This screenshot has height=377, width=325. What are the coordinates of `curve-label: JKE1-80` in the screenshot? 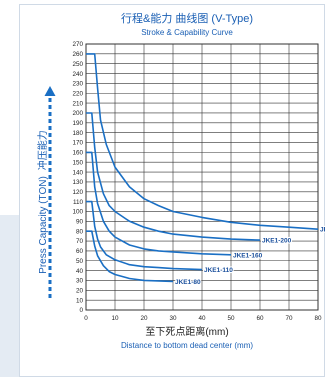 It's located at (188, 282).